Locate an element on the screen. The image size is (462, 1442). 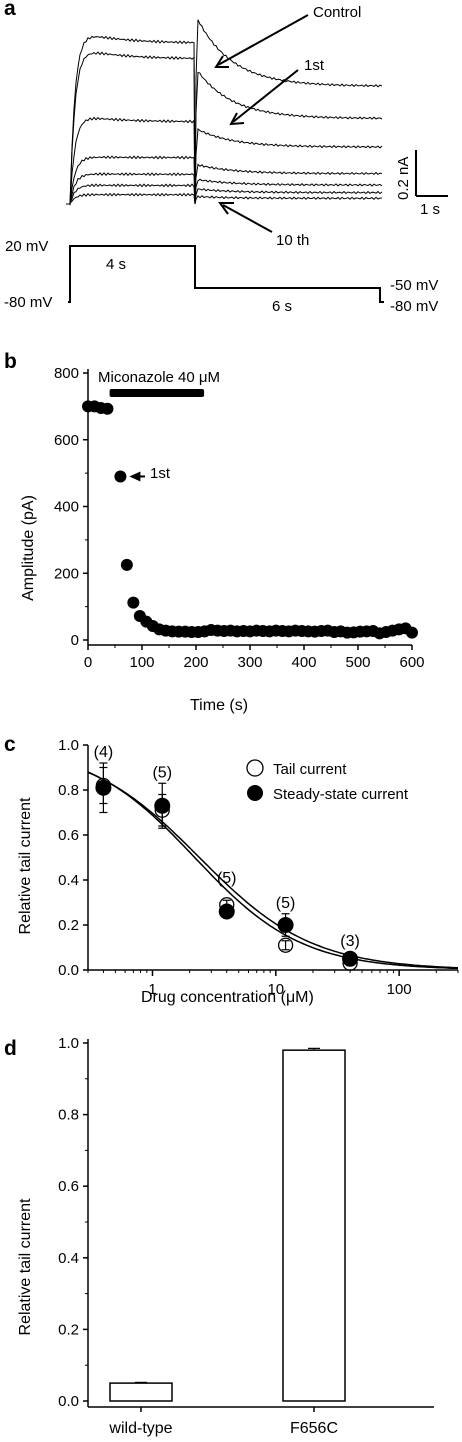
voltage-protocol is located at coordinates (226, 274).